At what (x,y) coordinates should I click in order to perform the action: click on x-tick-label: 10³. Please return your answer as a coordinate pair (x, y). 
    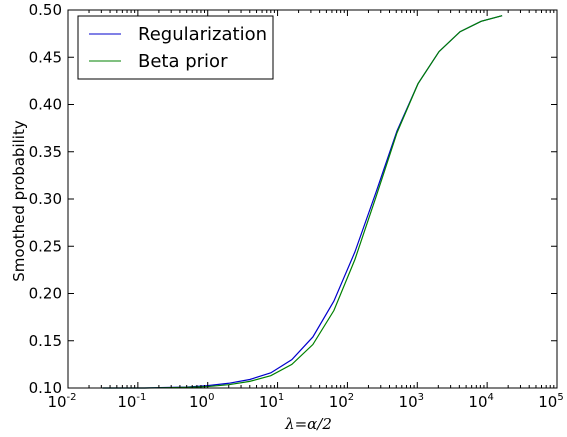
    Looking at the image, I should click on (411, 401).